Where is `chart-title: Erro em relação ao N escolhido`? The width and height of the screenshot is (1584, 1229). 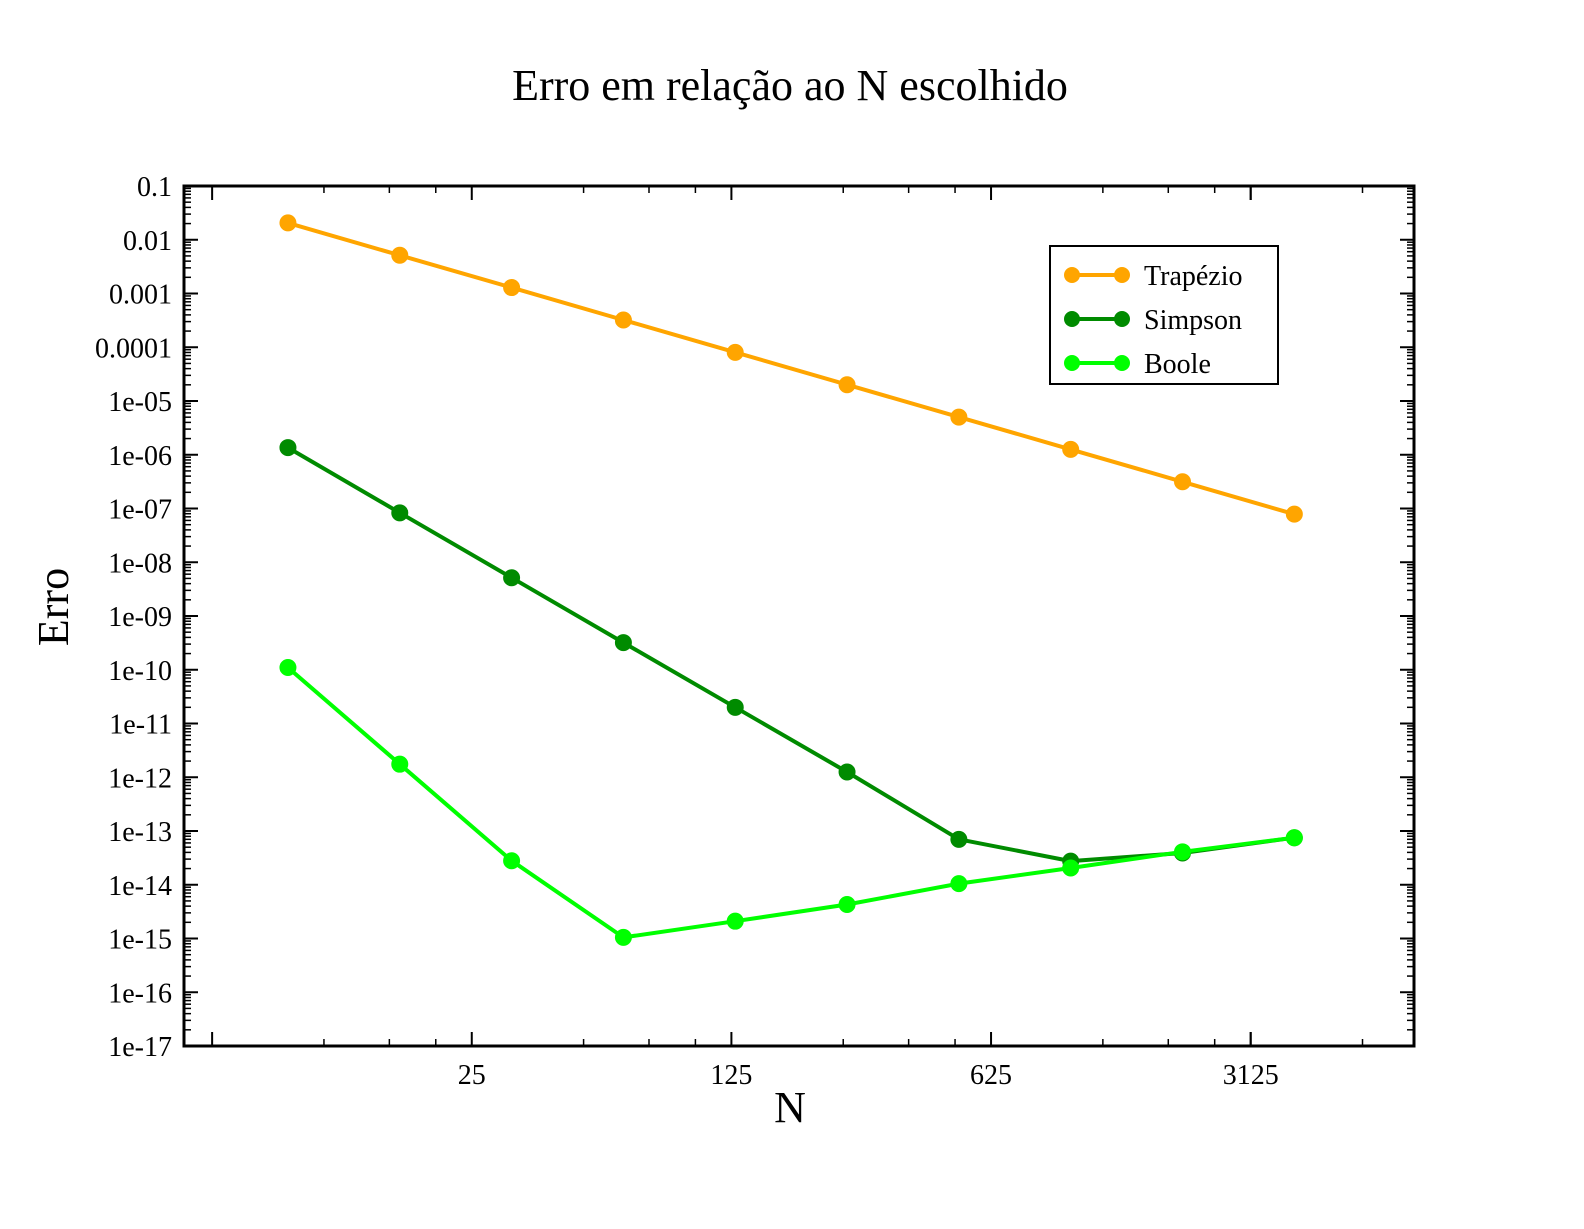
chart-title: Erro em relação ao N escolhido is located at coordinates (790, 85).